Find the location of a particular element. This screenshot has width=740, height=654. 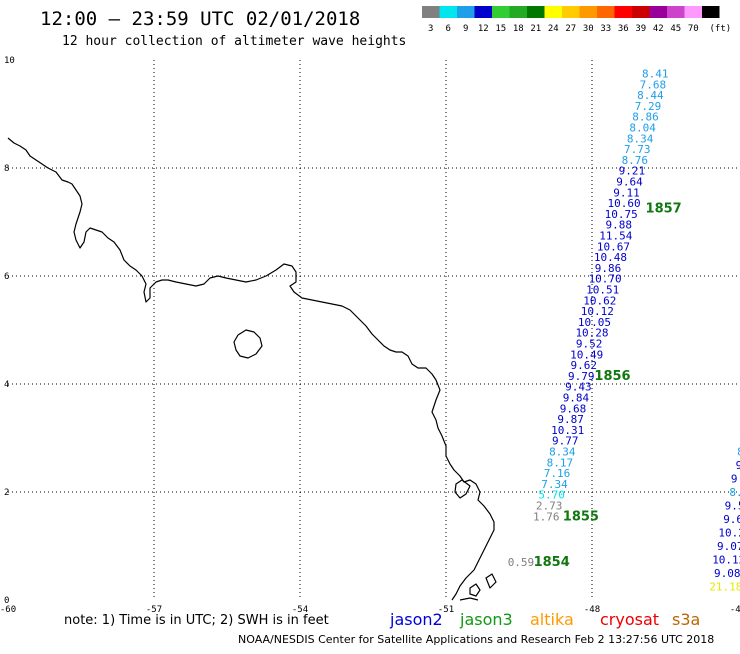

scale-label: 15 is located at coordinates (500, 29).